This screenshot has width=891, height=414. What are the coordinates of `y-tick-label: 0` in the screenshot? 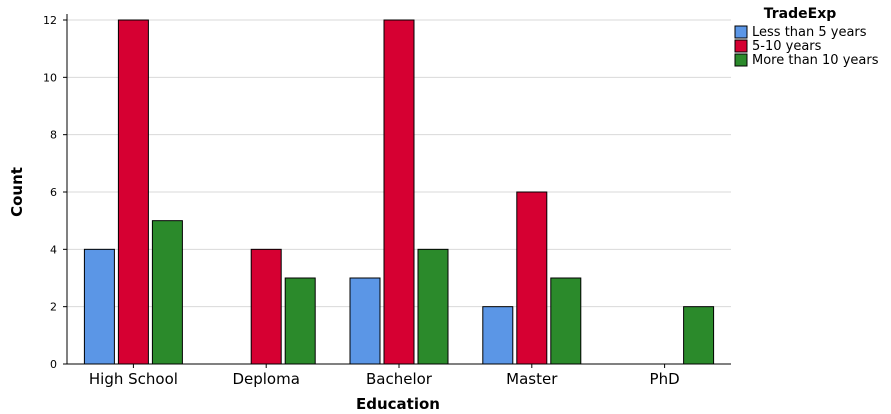 It's located at (53, 364).